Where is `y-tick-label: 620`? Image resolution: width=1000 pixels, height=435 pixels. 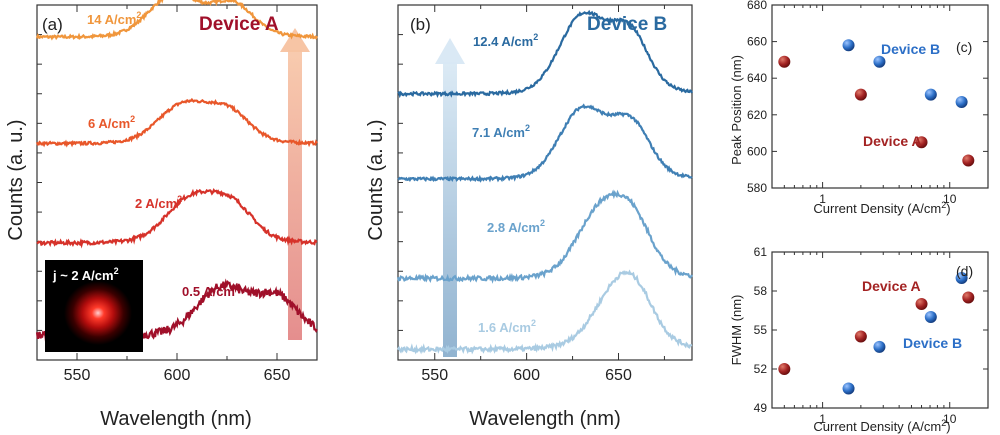
y-tick-label: 620 is located at coordinates (757, 115).